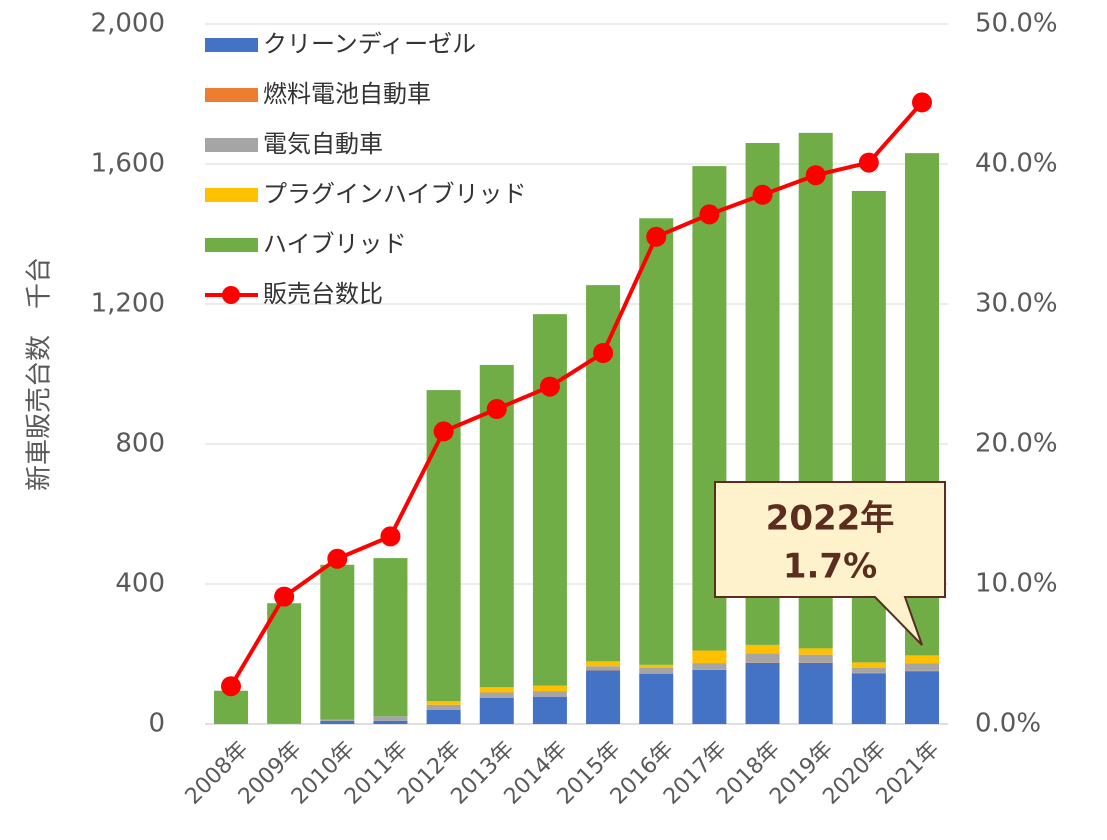 This screenshot has height=840, width=1107. Describe the element at coordinates (140, 444) in the screenshot. I see `y-tick-label: 800` at that location.